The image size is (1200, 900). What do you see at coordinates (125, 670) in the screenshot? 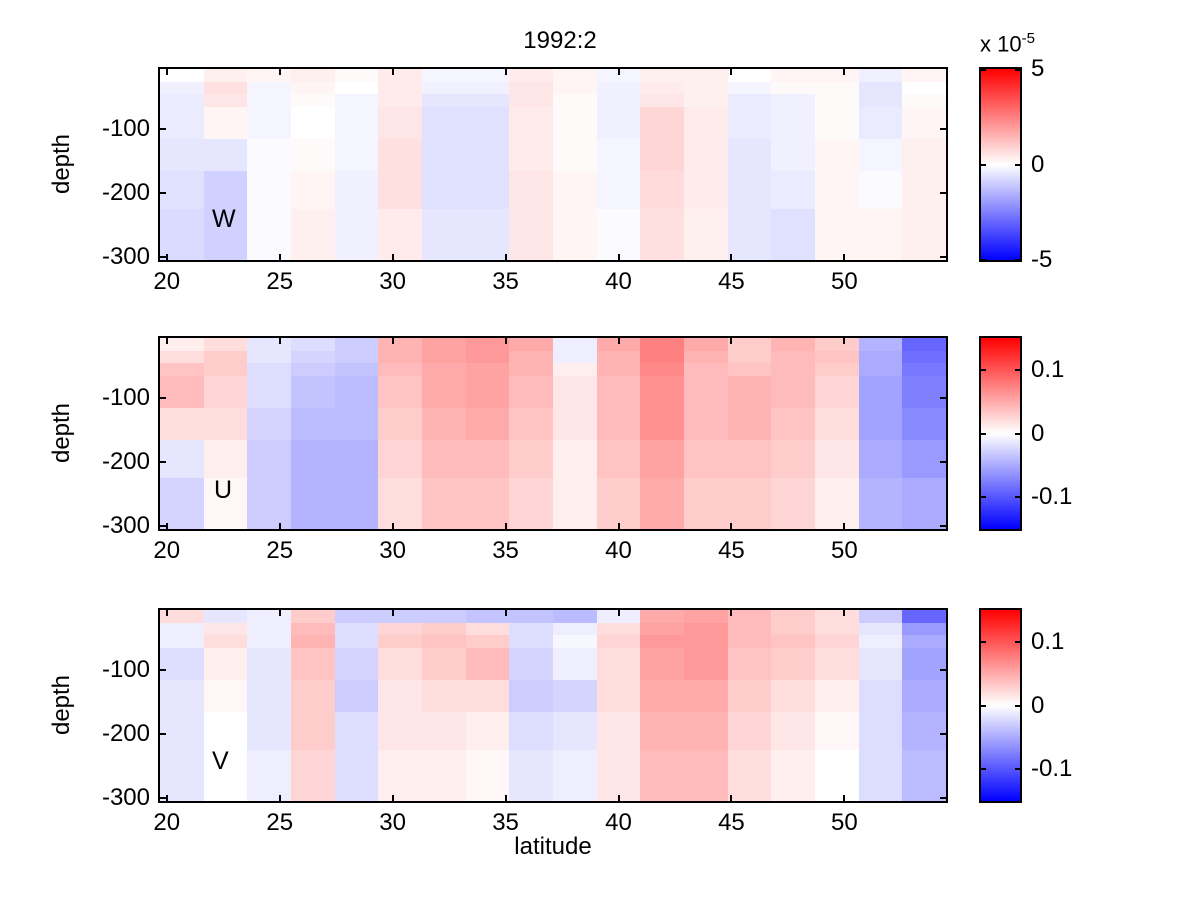
I see `y-tick-label: -100` at bounding box center [125, 670].